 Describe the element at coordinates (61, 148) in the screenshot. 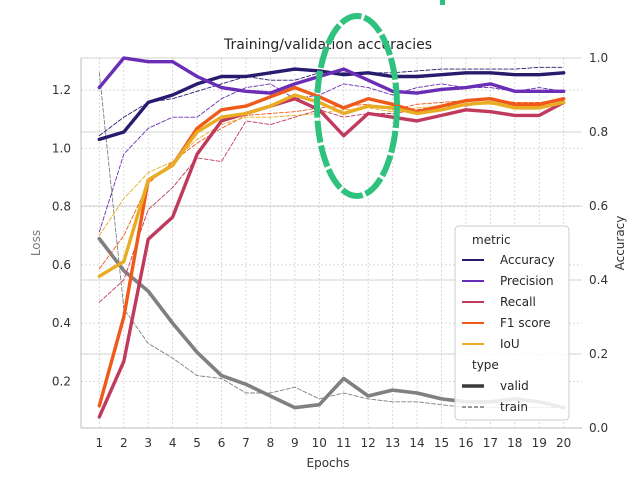

I see `left-tick-label-1.0: 1.0` at that location.